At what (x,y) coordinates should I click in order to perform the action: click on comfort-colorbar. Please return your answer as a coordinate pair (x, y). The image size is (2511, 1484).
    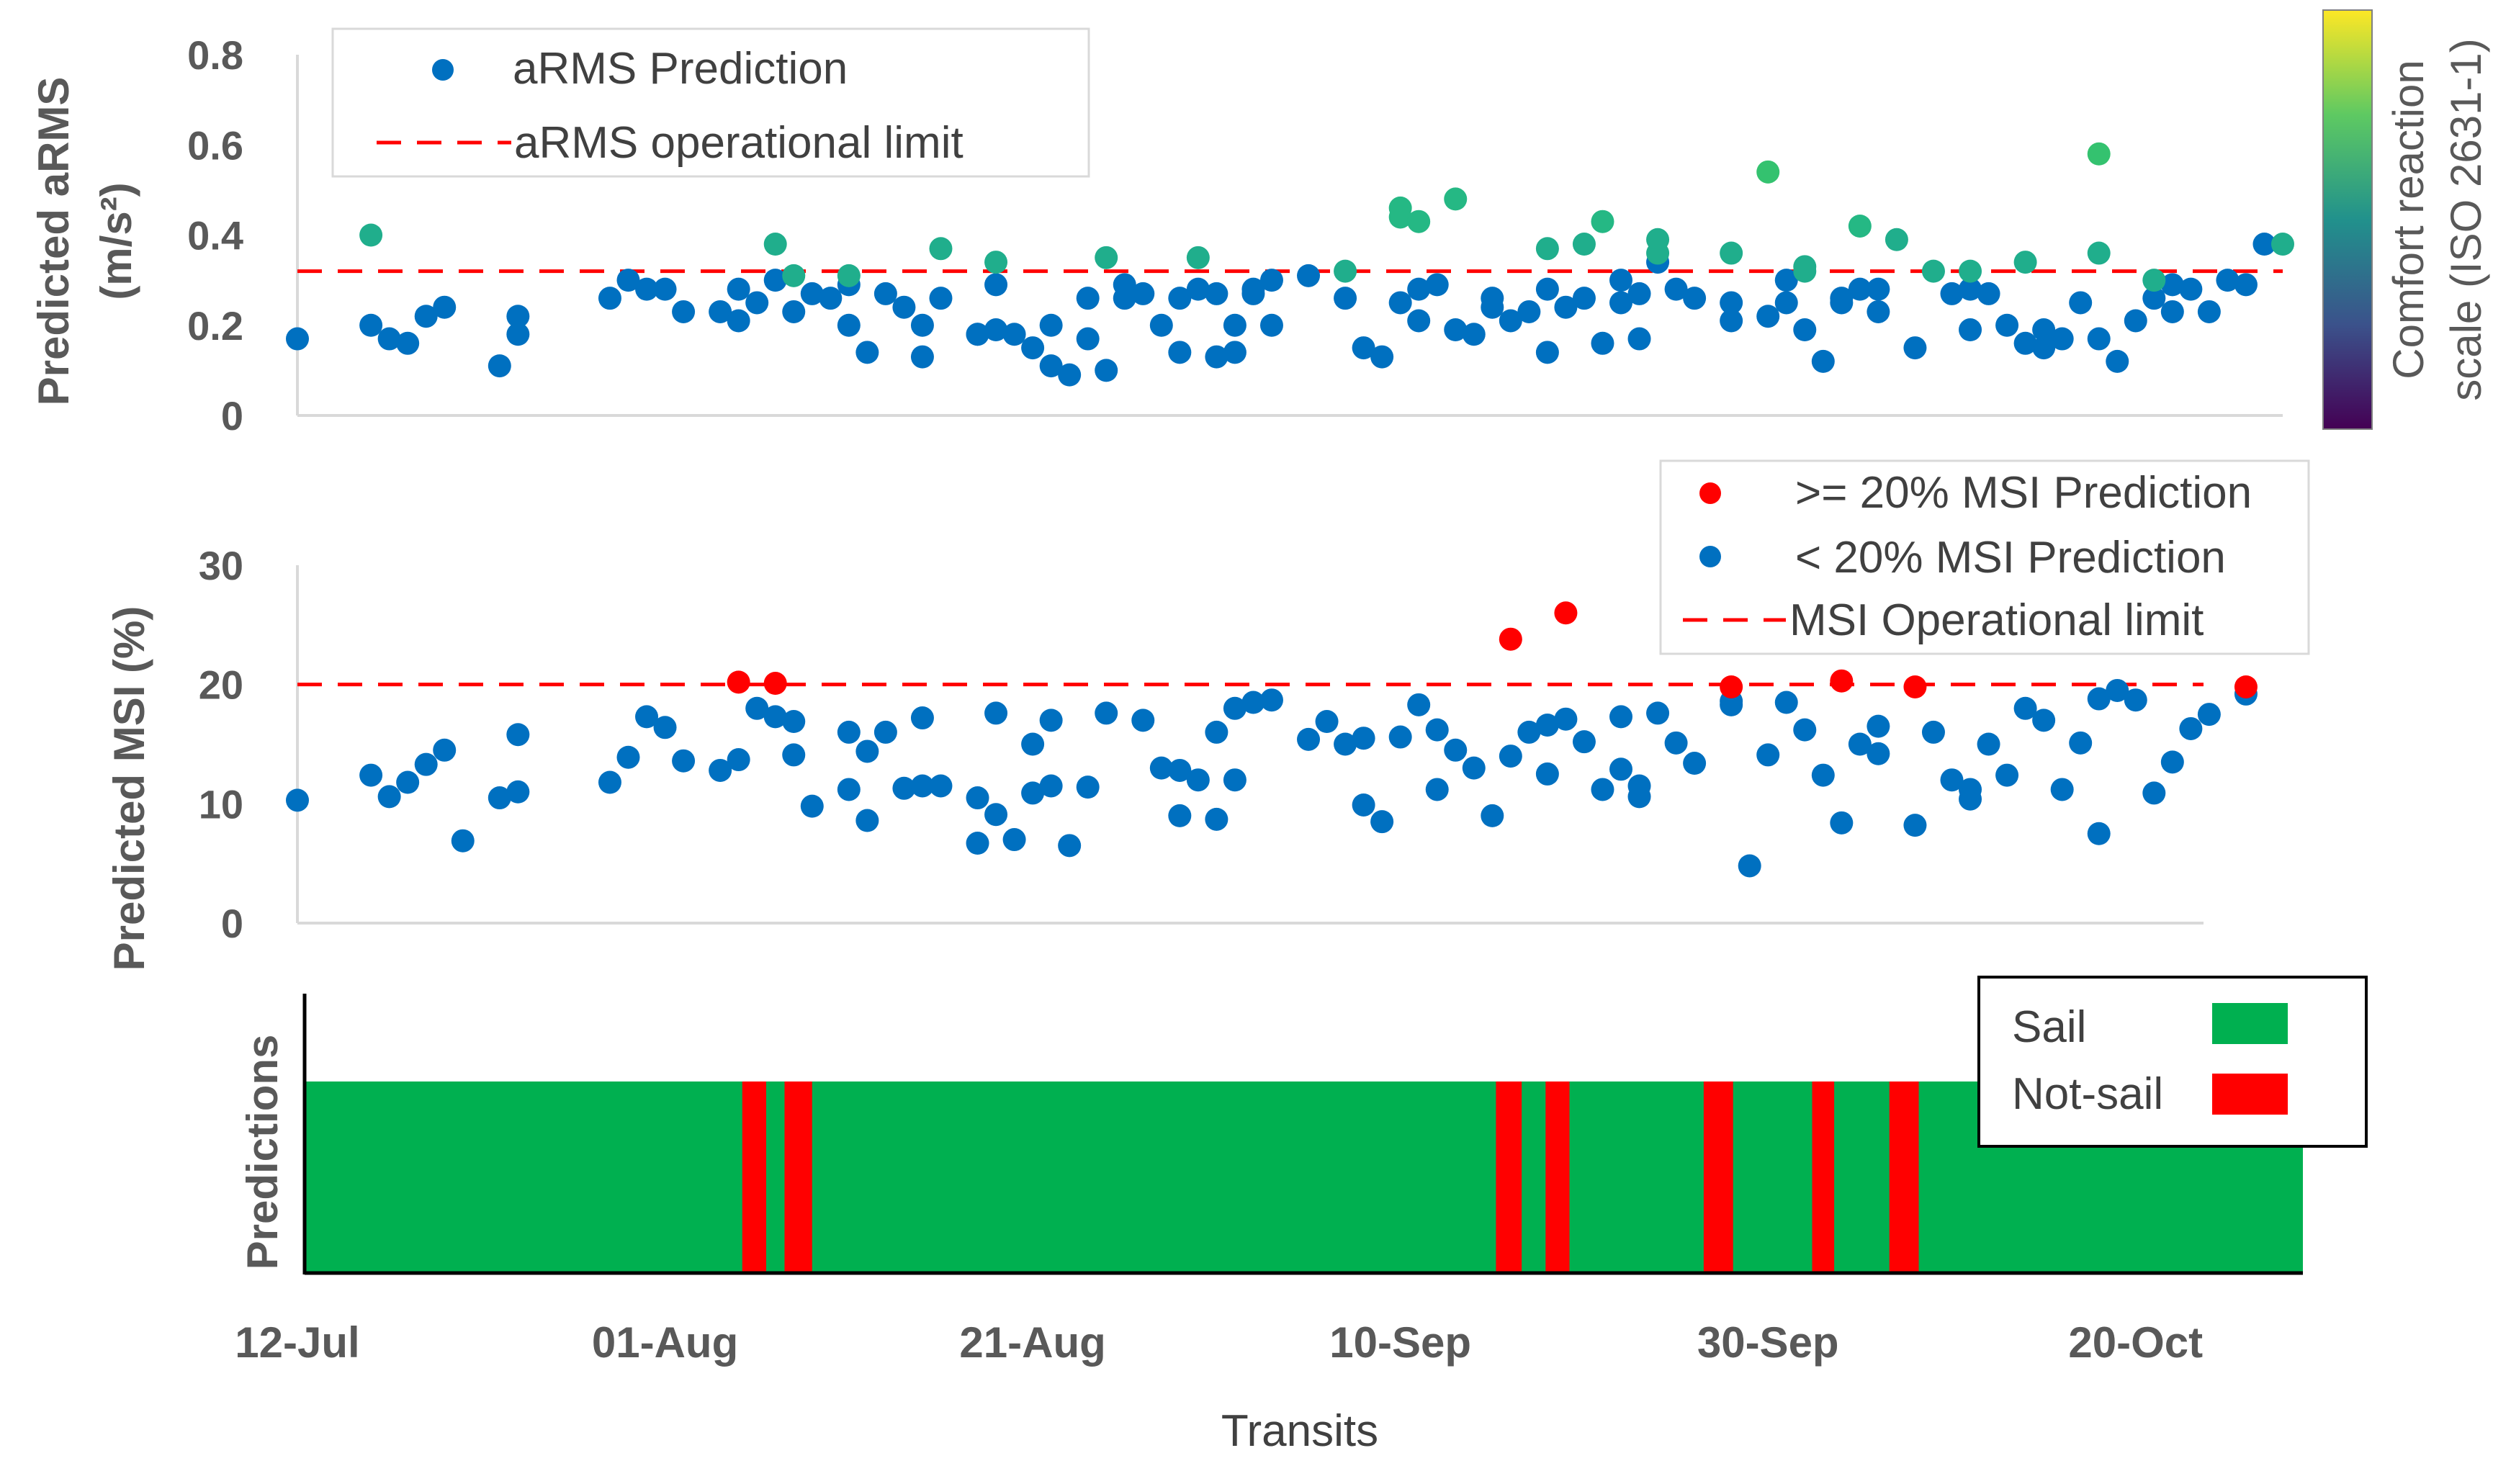
    Looking at the image, I should click on (2347, 219).